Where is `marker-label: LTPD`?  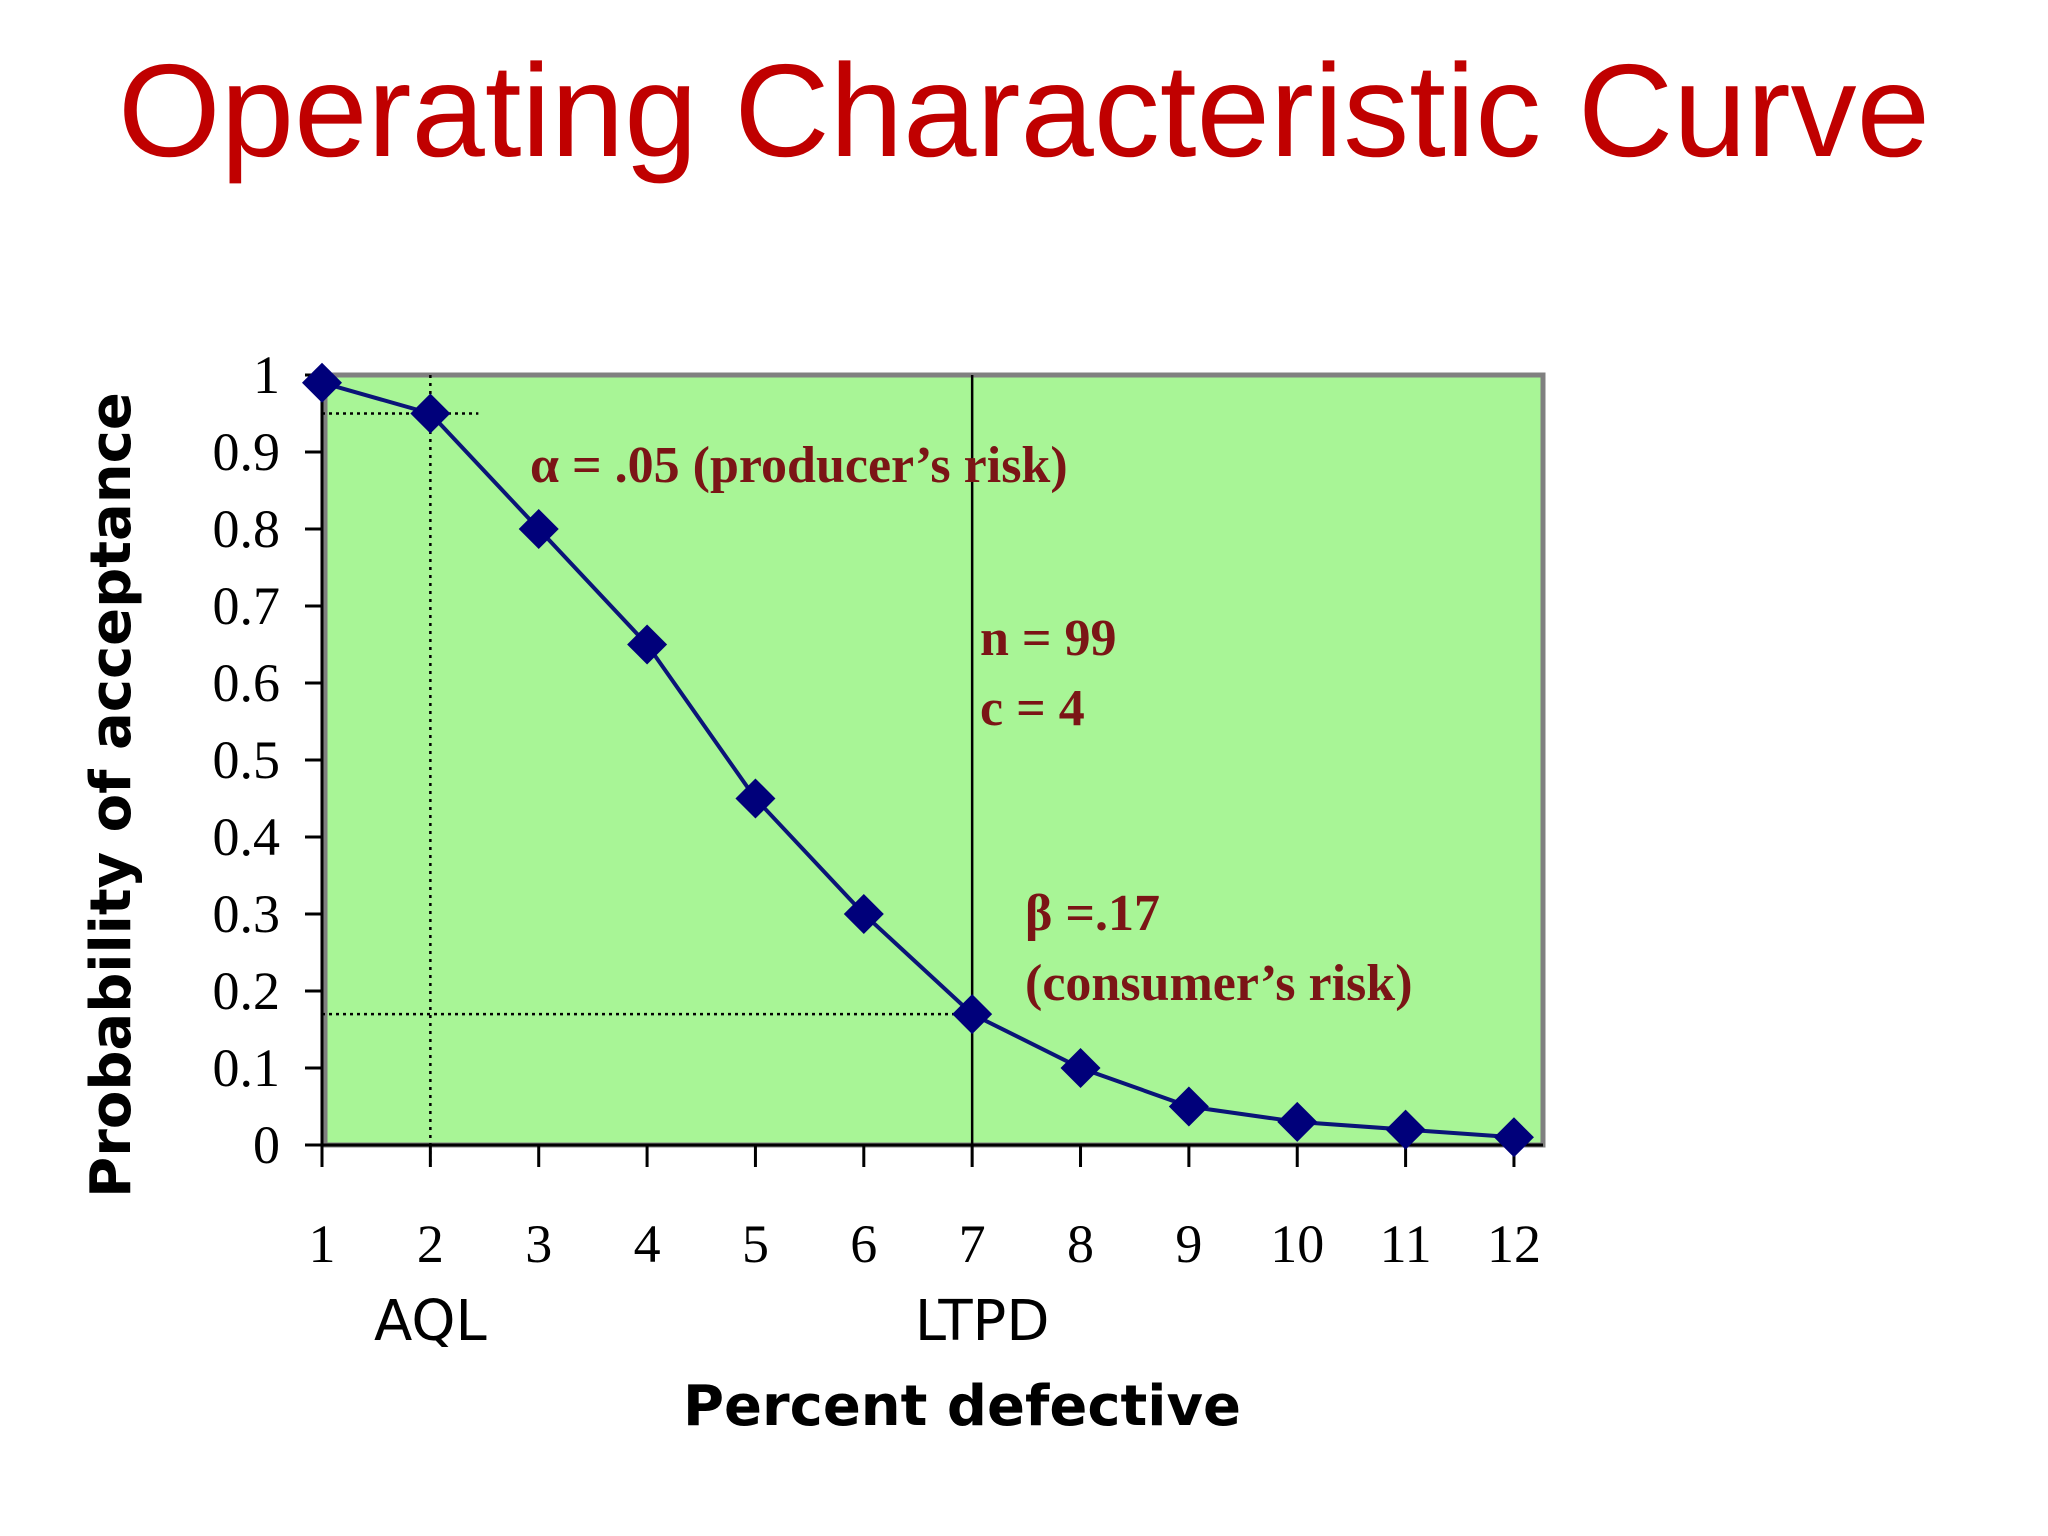
marker-label: LTPD is located at coordinates (982, 1321).